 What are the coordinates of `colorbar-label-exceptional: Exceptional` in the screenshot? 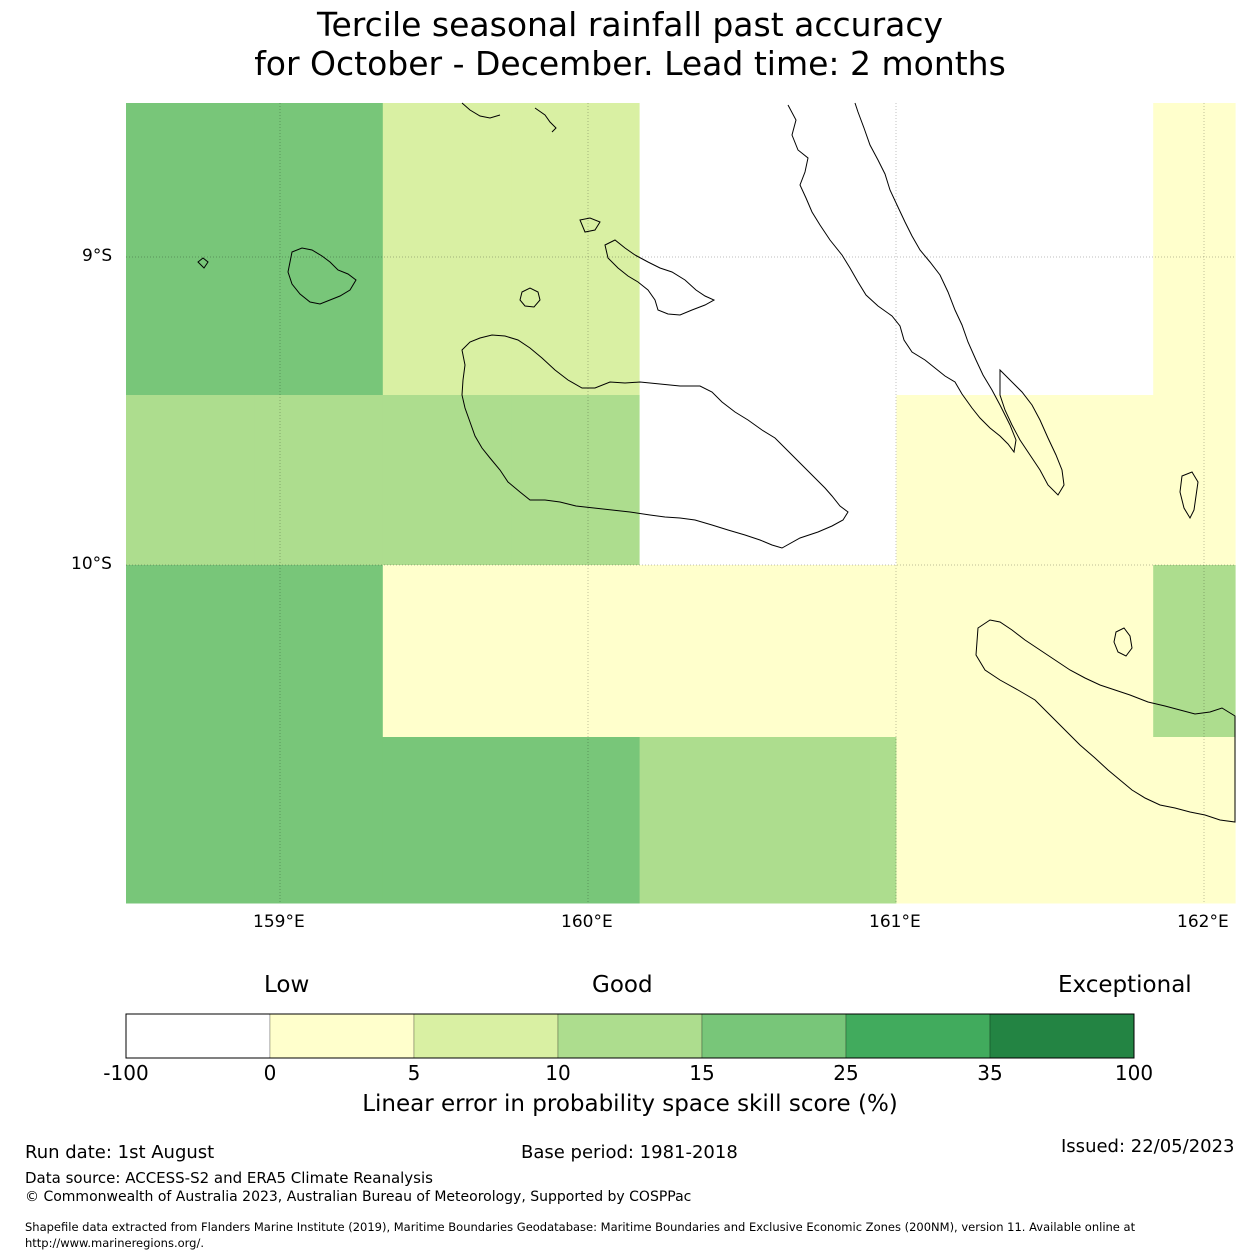 It's located at (1125, 985).